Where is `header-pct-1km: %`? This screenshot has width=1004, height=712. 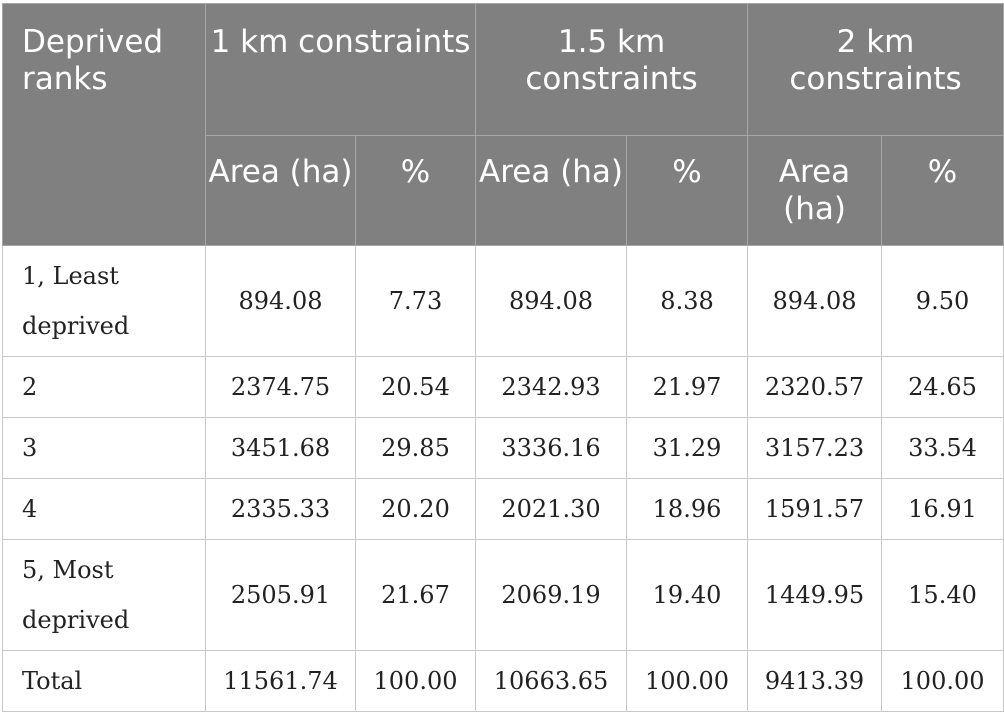
header-pct-1km: % is located at coordinates (415, 190).